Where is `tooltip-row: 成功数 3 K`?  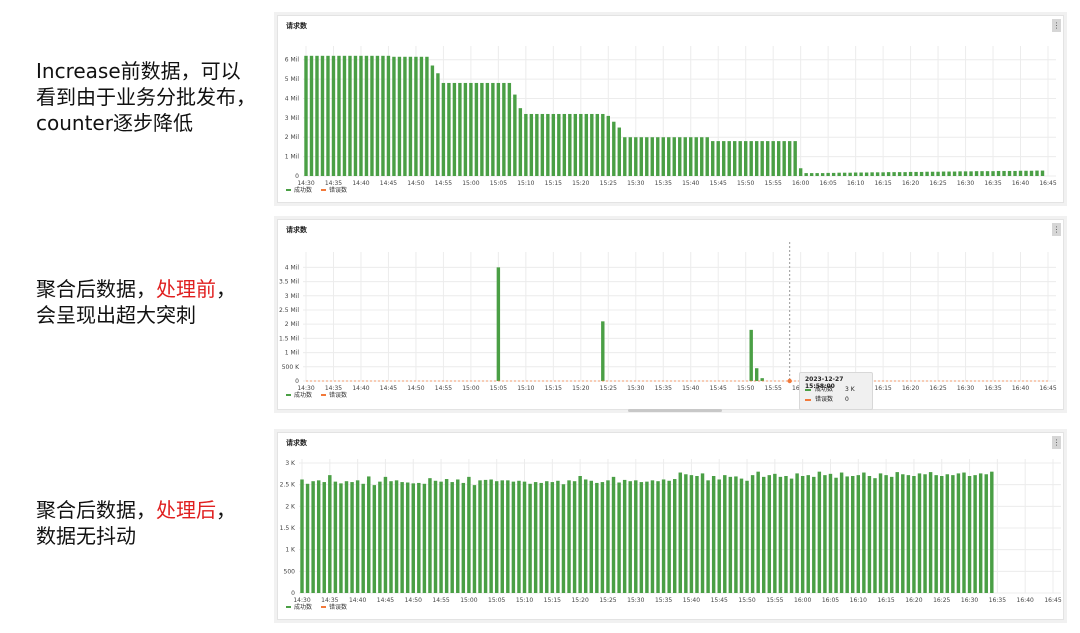 tooltip-row: 成功数 3 K is located at coordinates (835, 390).